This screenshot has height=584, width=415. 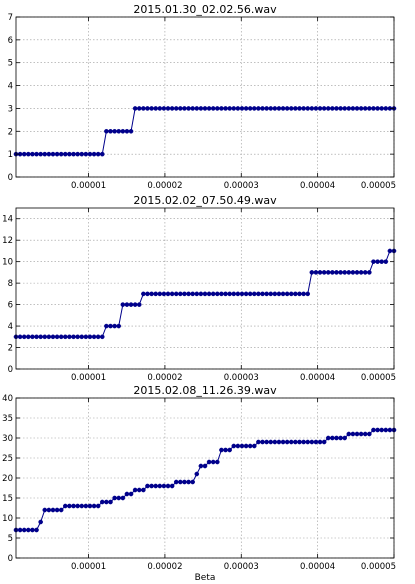 What do you see at coordinates (7, 499) in the screenshot?
I see `y-tick-label: 15` at bounding box center [7, 499].